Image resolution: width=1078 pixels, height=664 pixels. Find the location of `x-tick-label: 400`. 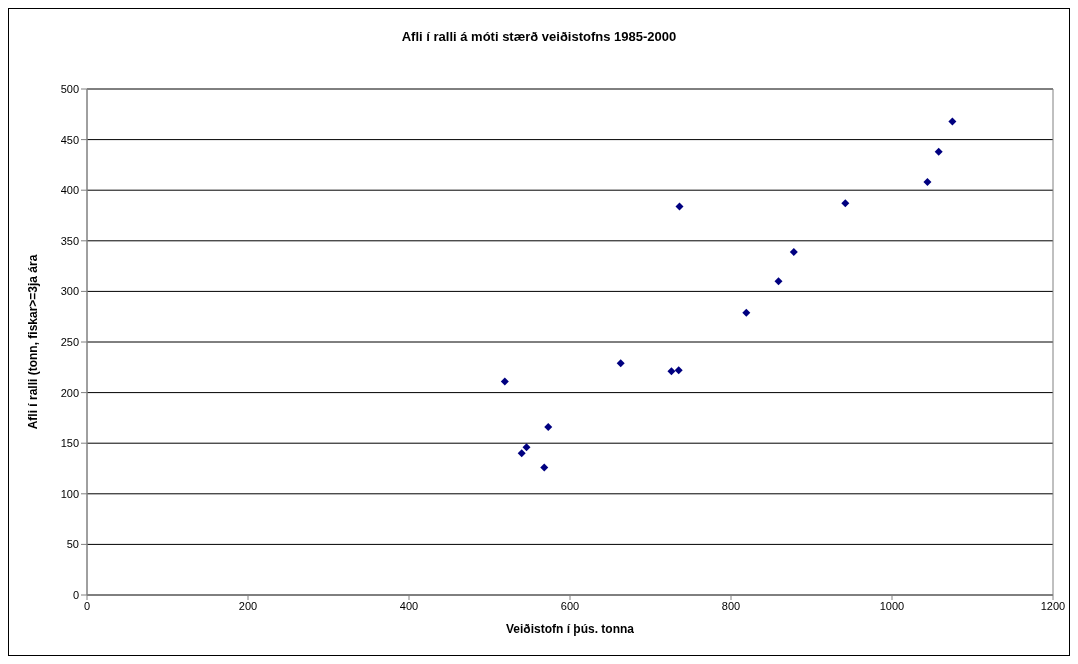

x-tick-label: 400 is located at coordinates (409, 605).